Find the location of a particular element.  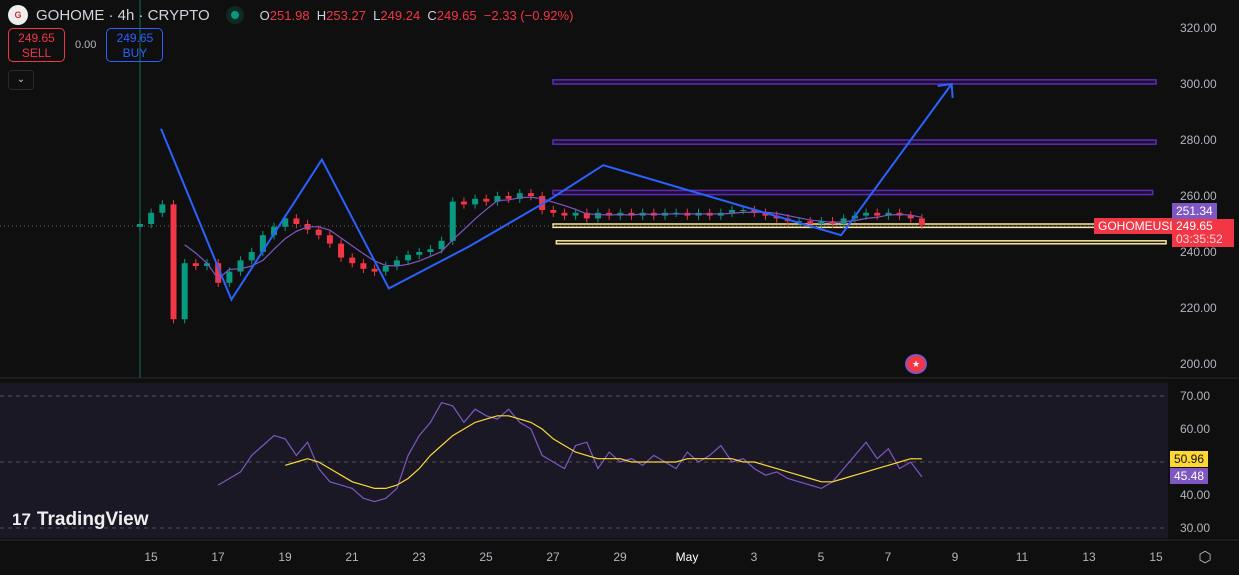

arrow-head-icon is located at coordinates (945, 90).